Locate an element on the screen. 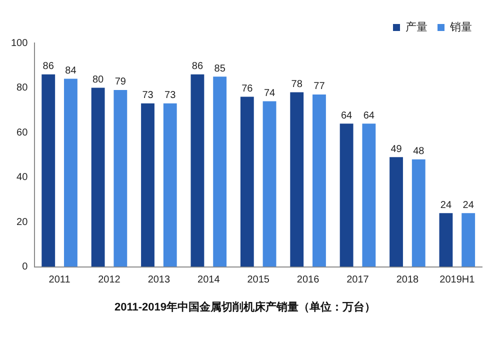 The width and height of the screenshot is (500, 362). x-tick-label: 2014 is located at coordinates (209, 280).